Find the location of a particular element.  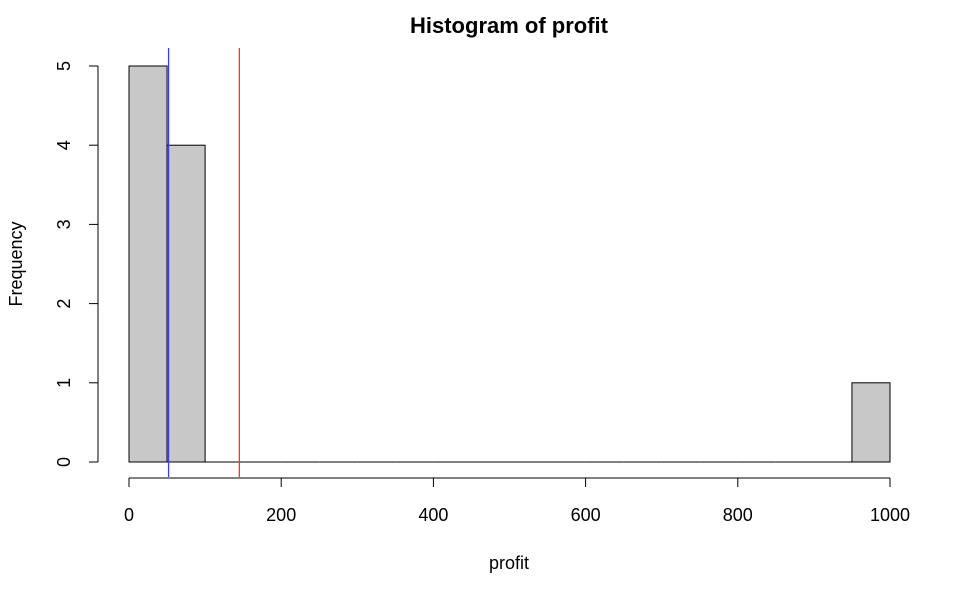

y-tick-label-4: 4 is located at coordinates (64, 145).